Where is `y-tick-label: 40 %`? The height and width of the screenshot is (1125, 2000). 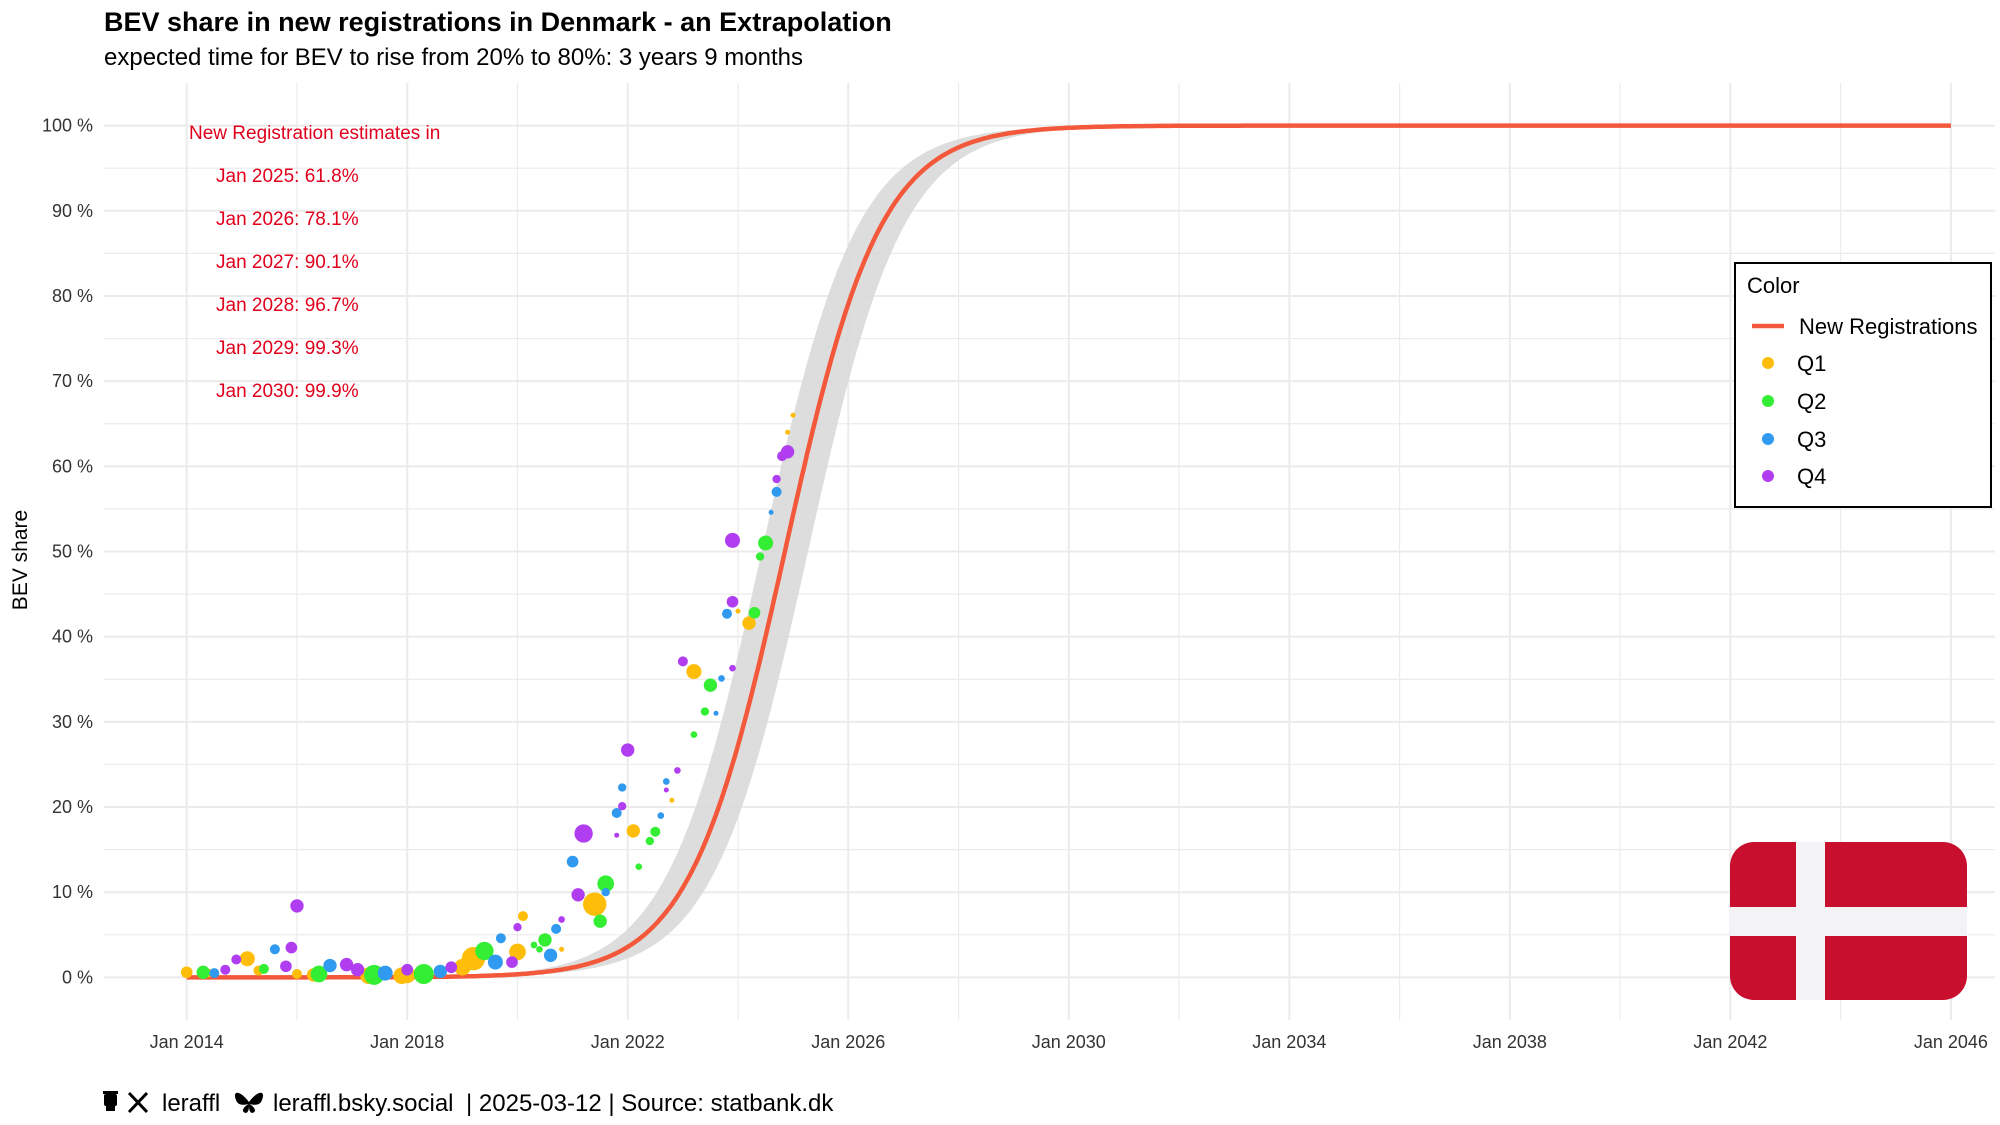
y-tick-label: 40 % is located at coordinates (72, 637).